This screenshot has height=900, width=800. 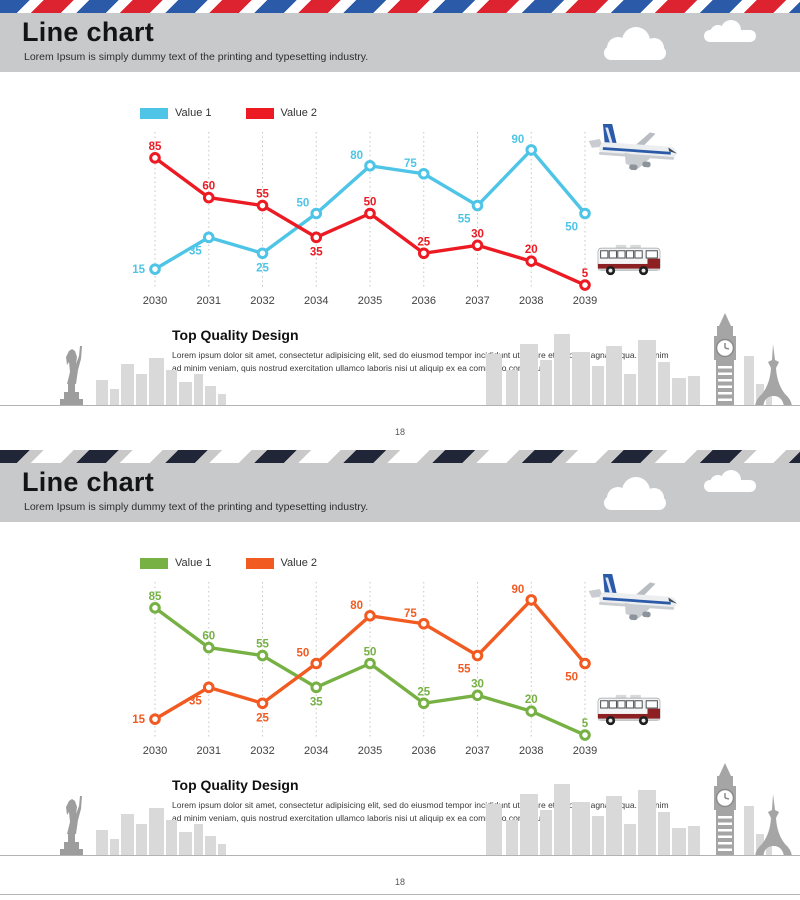 What do you see at coordinates (633, 147) in the screenshot?
I see `airplane-icon` at bounding box center [633, 147].